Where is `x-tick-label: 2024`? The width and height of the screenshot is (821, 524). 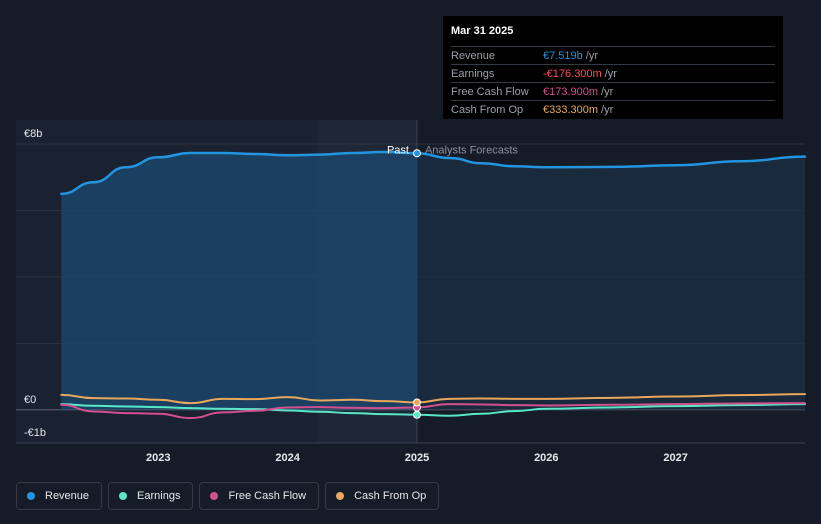
x-tick-label: 2024 is located at coordinates (287, 458).